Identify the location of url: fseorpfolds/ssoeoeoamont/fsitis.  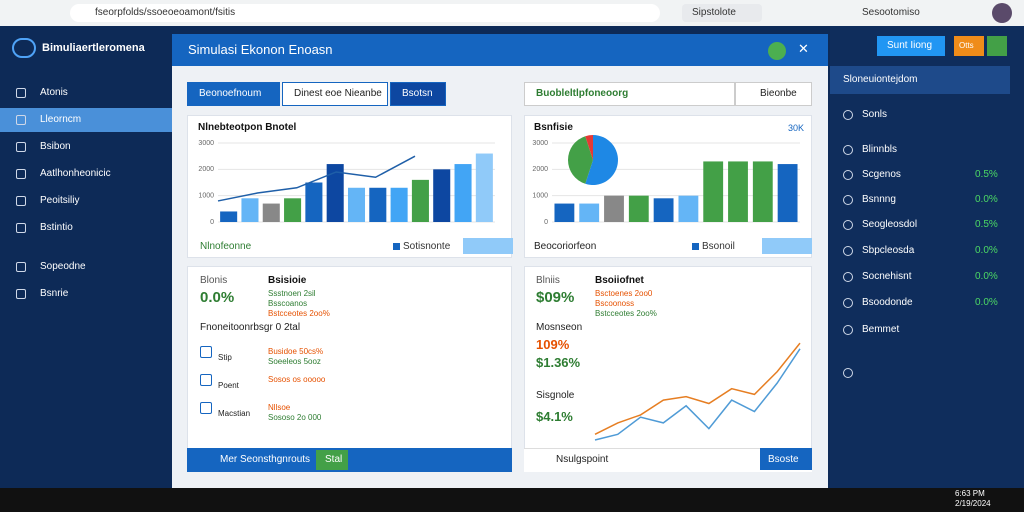
(165, 12).